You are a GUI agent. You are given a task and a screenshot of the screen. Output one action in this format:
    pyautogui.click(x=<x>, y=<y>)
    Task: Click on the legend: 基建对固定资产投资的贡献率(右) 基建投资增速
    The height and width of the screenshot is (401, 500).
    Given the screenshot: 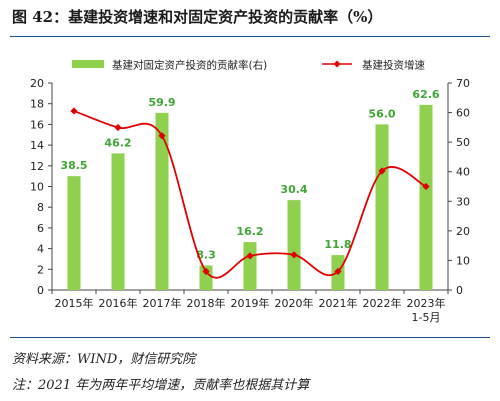 What is the action you would take?
    pyautogui.click(x=248, y=65)
    